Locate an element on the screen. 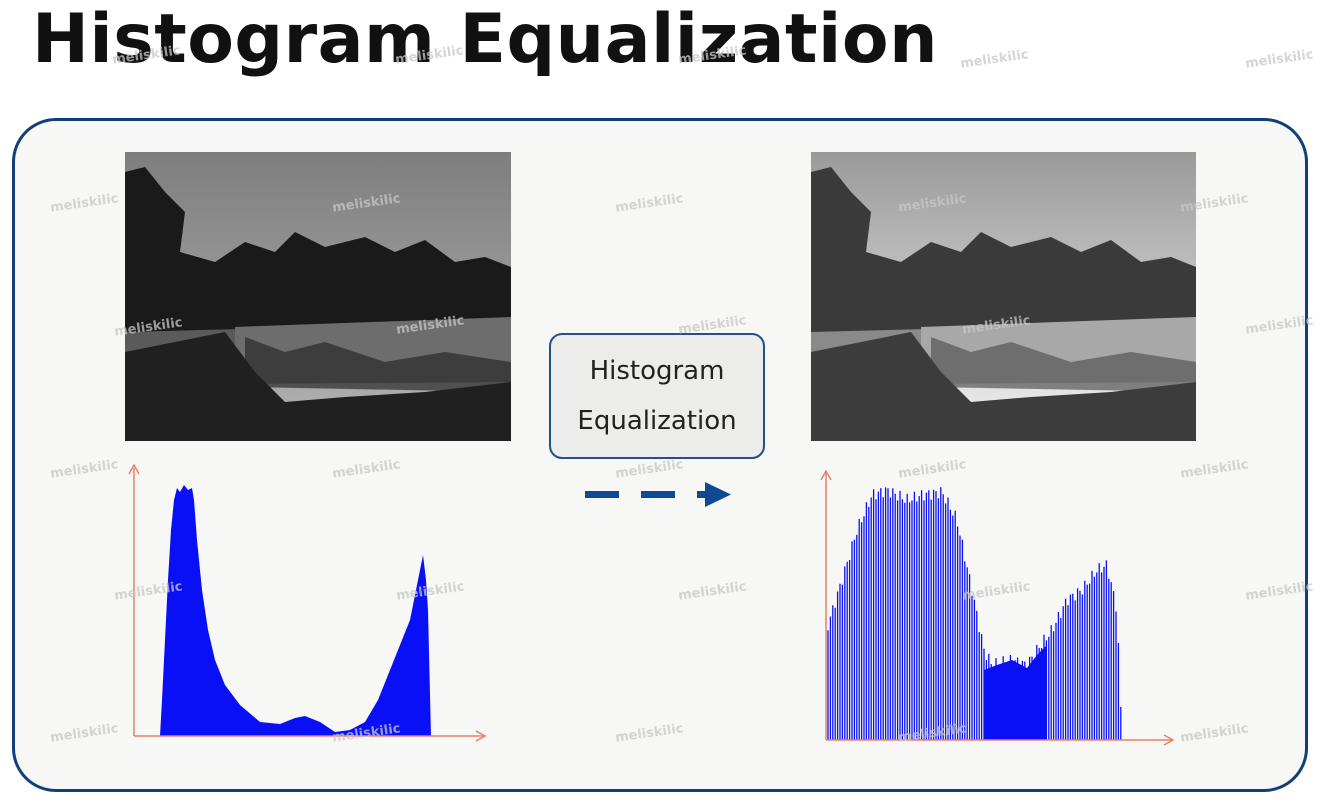 The image size is (1326, 807). dashed-arrow-right-icon is located at coordinates (660, 495).